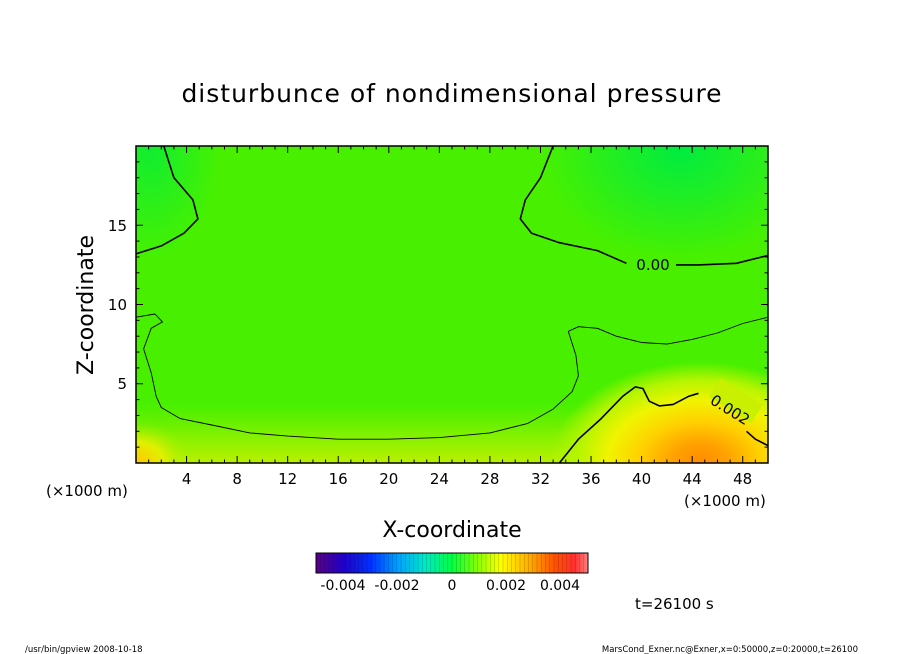 Image resolution: width=904 pixels, height=654 pixels. Describe the element at coordinates (237, 479) in the screenshot. I see `x-tick-label: 8` at that location.